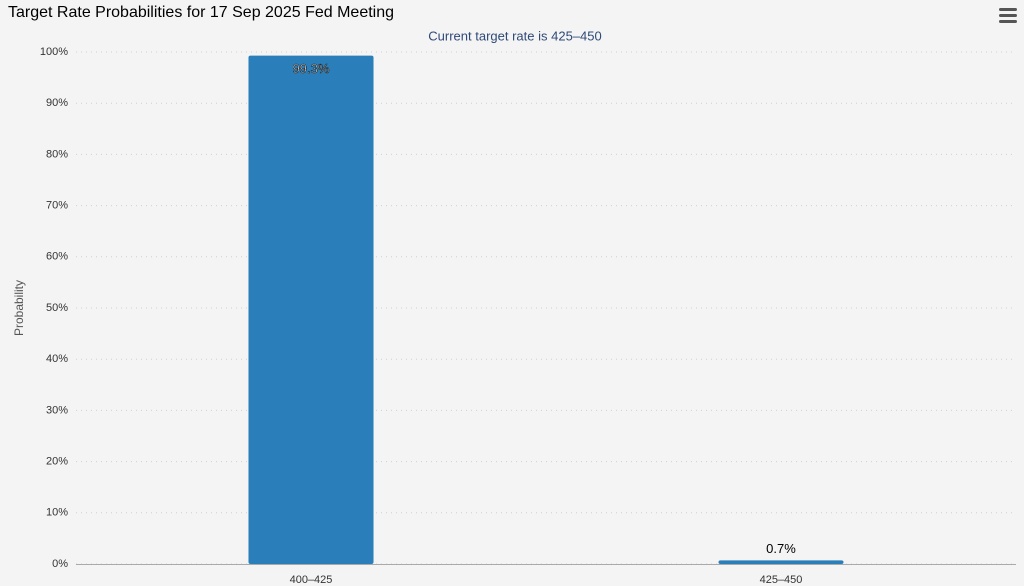  Describe the element at coordinates (57, 359) in the screenshot. I see `y-tick-label: 40%` at that location.